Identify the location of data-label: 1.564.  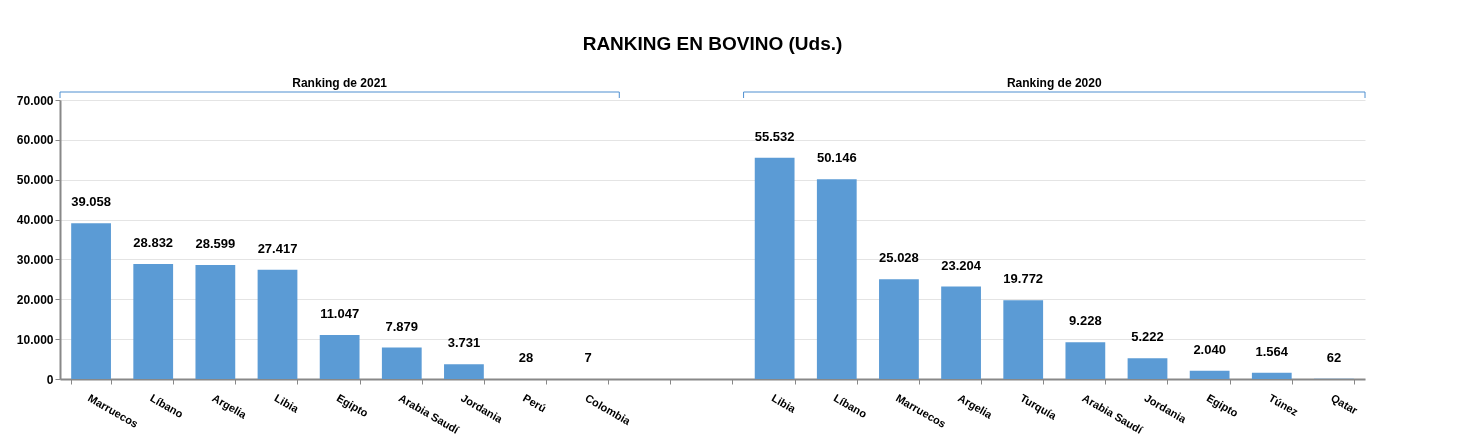
(1272, 351).